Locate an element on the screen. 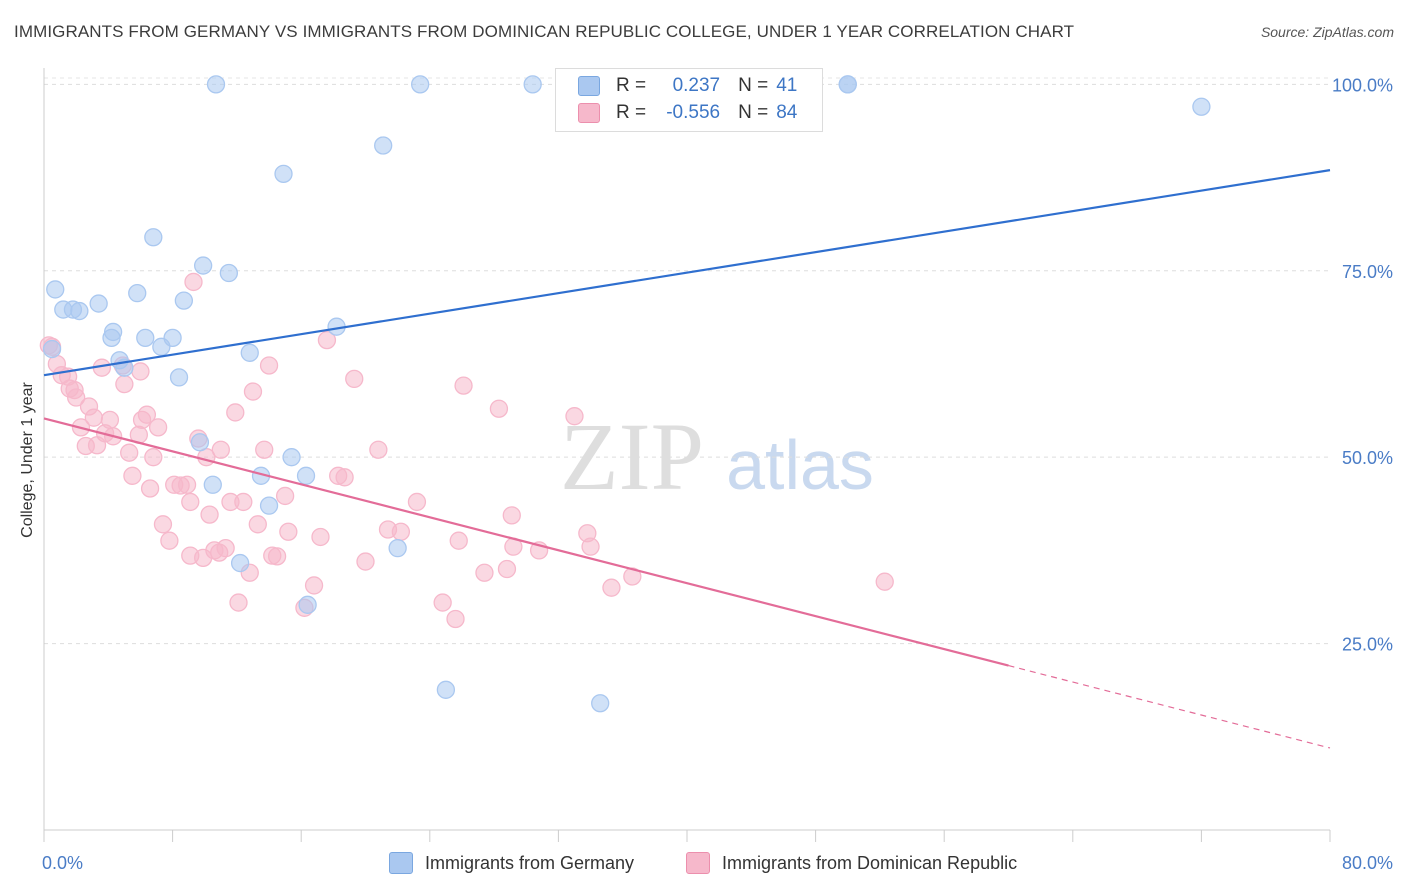  trend-line-dominican-extension is located at coordinates (1169, 707).